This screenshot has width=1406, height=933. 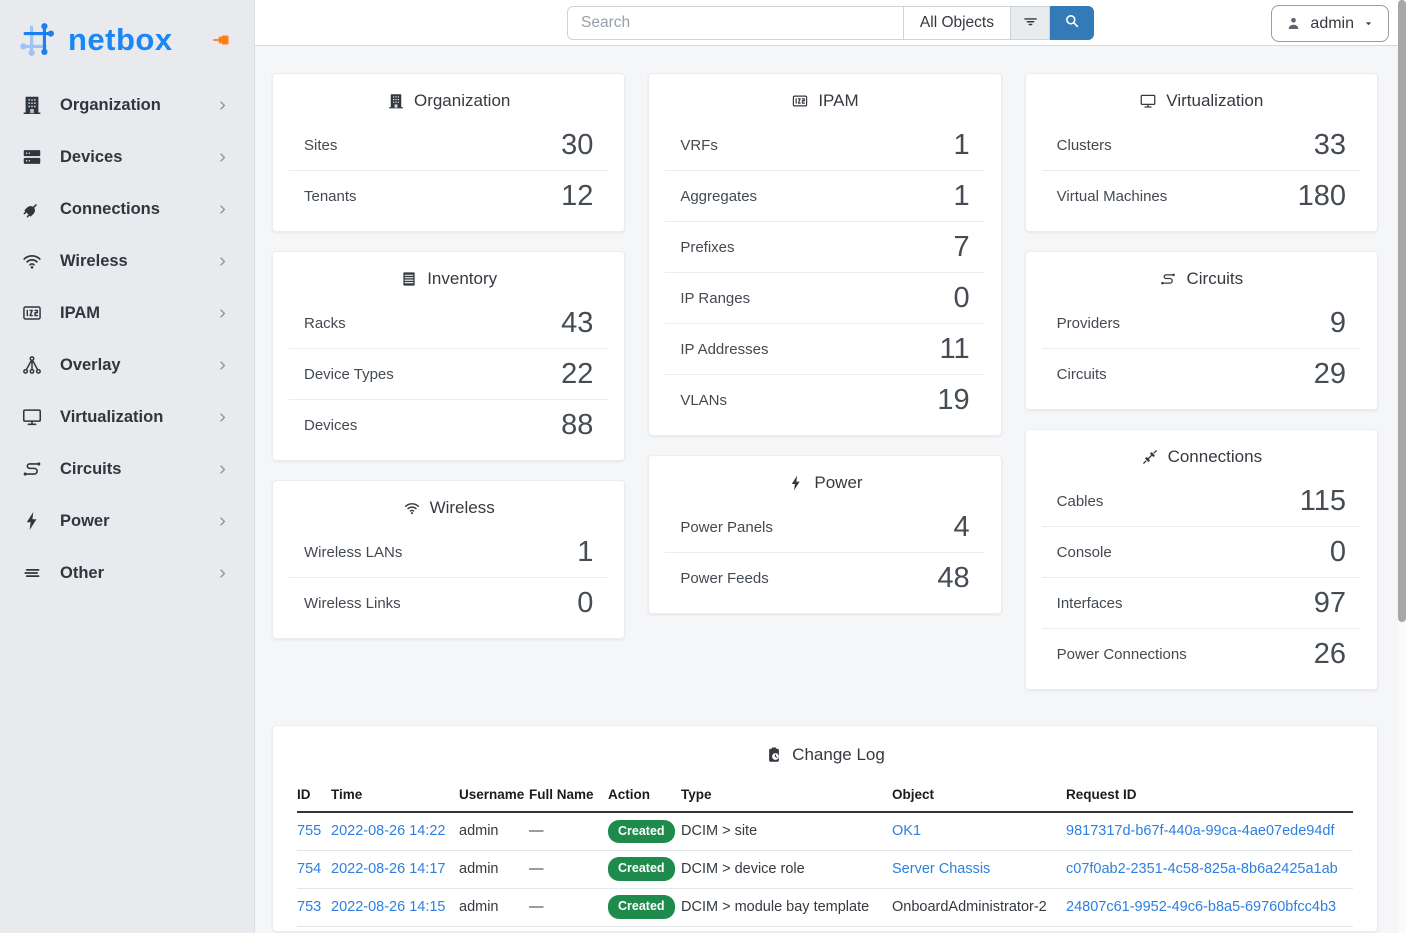 I want to click on stat-label: Aggregates, so click(x=719, y=196).